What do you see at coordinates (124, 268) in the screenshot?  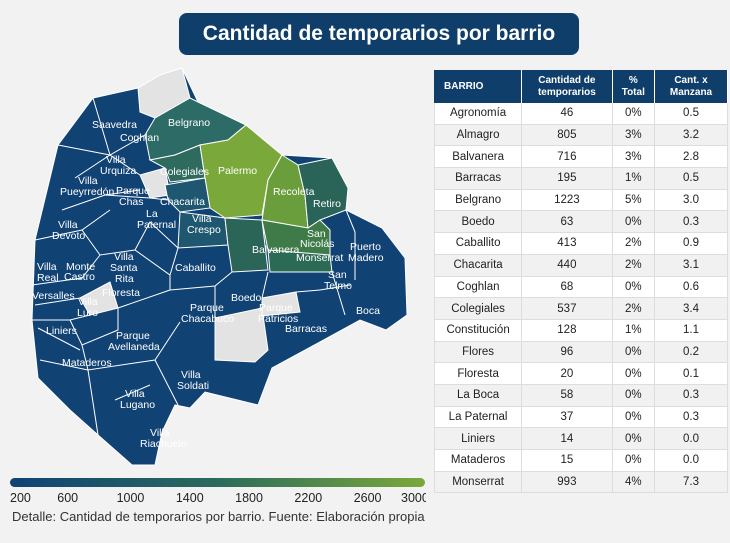 I see `map-label: Santa` at bounding box center [124, 268].